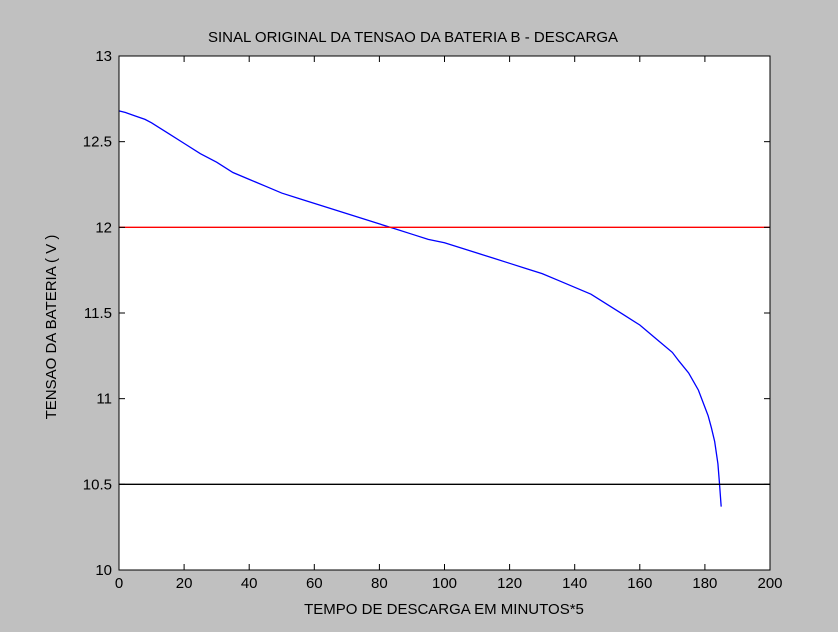 The image size is (838, 632). Describe the element at coordinates (704, 583) in the screenshot. I see `x-tick-label: 180` at that location.